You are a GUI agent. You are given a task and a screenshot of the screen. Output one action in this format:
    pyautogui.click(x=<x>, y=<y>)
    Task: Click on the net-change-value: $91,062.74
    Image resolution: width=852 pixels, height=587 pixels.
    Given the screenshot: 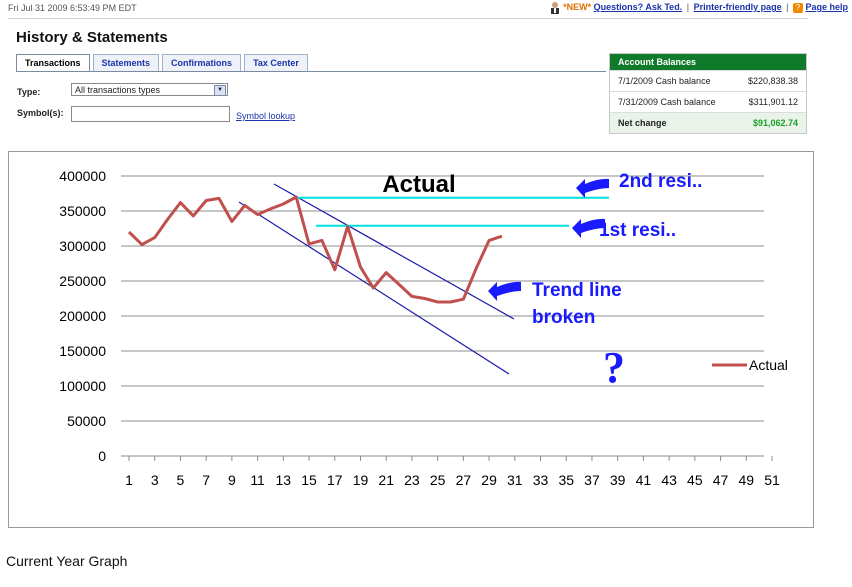 What is the action you would take?
    pyautogui.click(x=775, y=123)
    